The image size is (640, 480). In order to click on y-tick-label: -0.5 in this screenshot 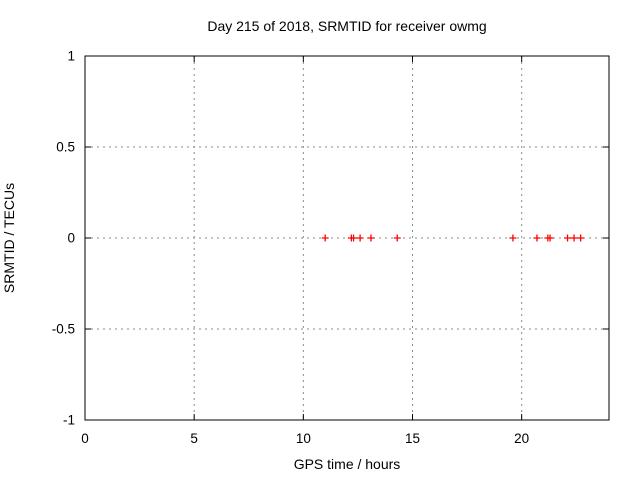, I will do `click(63, 329)`.